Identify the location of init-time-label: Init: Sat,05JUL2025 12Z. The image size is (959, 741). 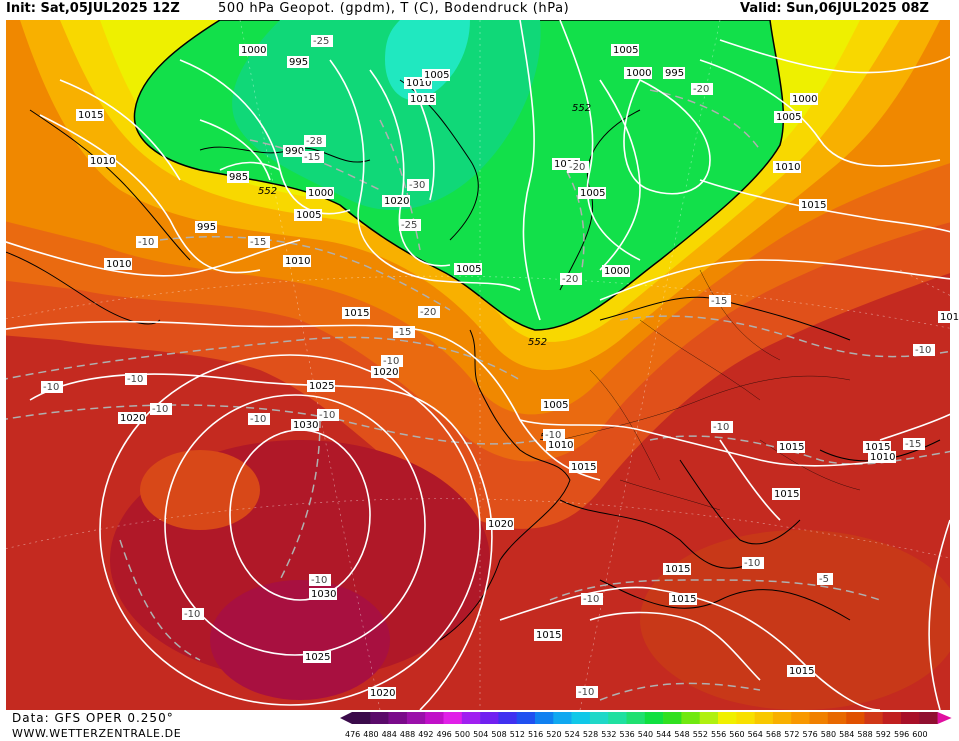
(93, 8).